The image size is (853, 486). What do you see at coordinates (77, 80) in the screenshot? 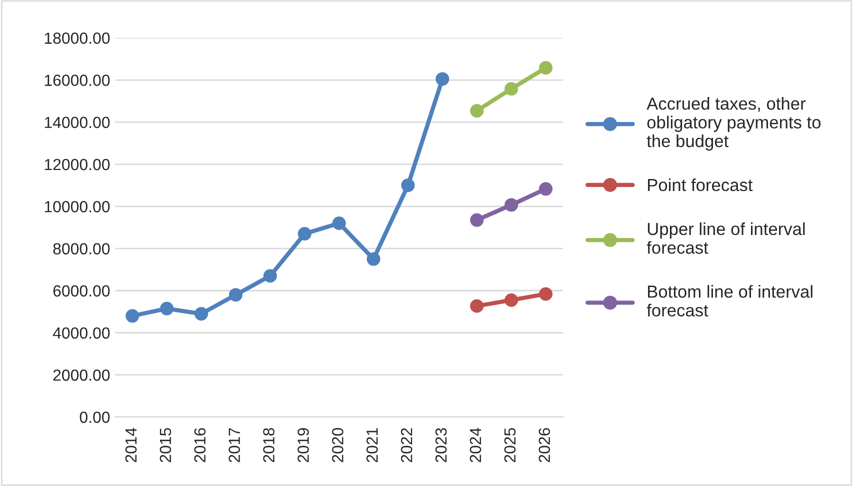
I see `y-tick-label: 16000.00` at bounding box center [77, 80].